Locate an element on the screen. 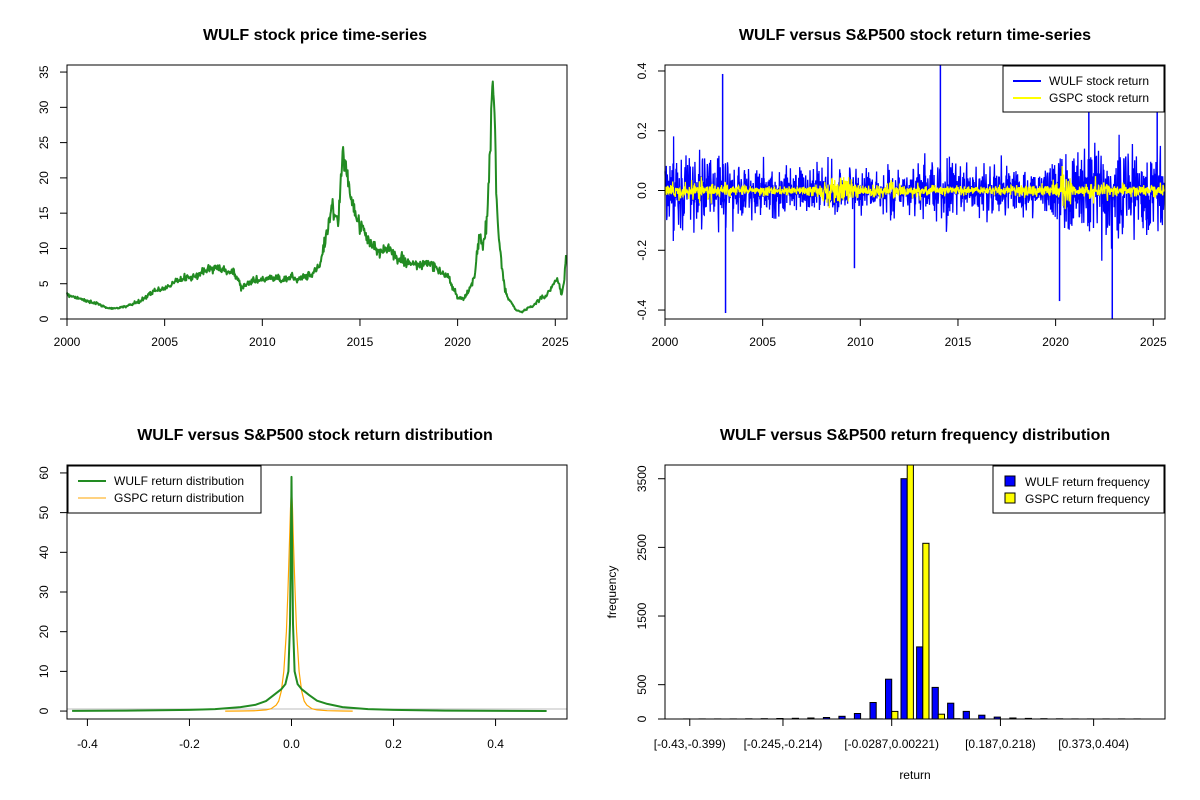  axis-ticks: -0.4 -0.2 0.0 0.2 0.4 0 10 20 30 40 50 60 is located at coordinates (270, 608).